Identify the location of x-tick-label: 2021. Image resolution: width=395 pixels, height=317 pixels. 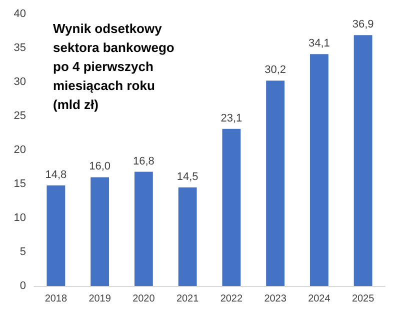
(188, 299).